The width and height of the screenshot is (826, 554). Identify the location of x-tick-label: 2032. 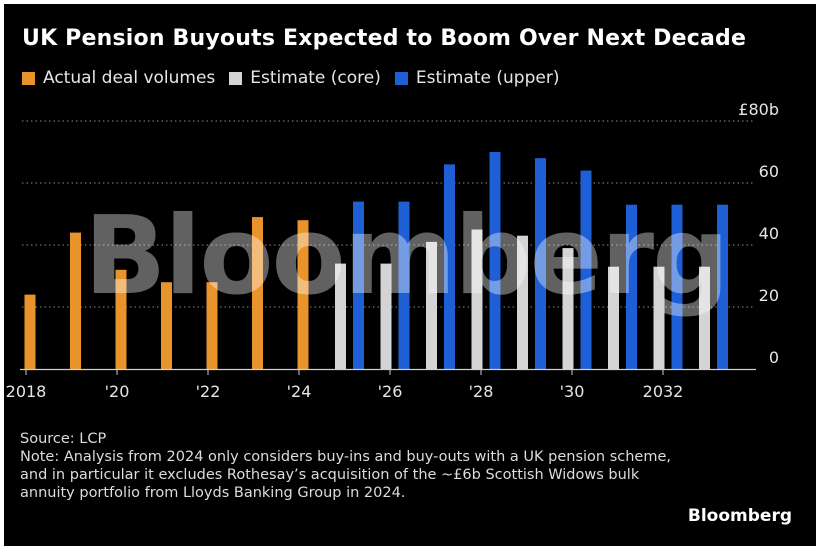
(663, 391).